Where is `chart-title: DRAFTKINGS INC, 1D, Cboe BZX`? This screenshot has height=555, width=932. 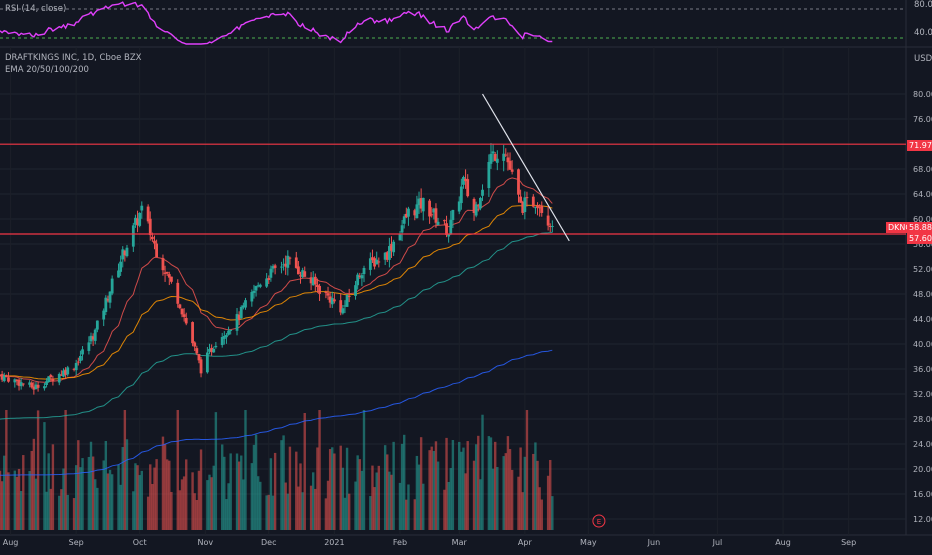
chart-title: DRAFTKINGS INC, 1D, Cboe BZX is located at coordinates (73, 58).